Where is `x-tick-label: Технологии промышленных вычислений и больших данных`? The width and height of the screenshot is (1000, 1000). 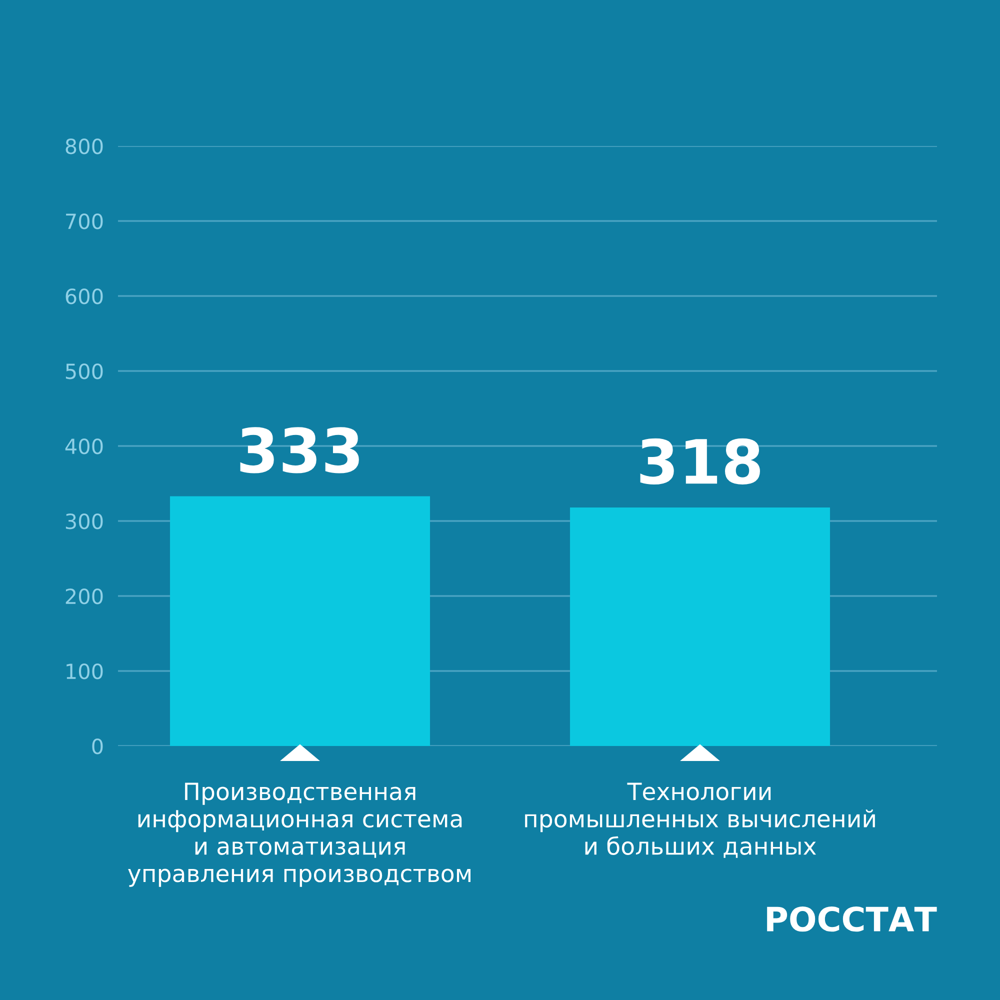
x-tick-label: Технологии промышленных вычислений и больших данных is located at coordinates (700, 820).